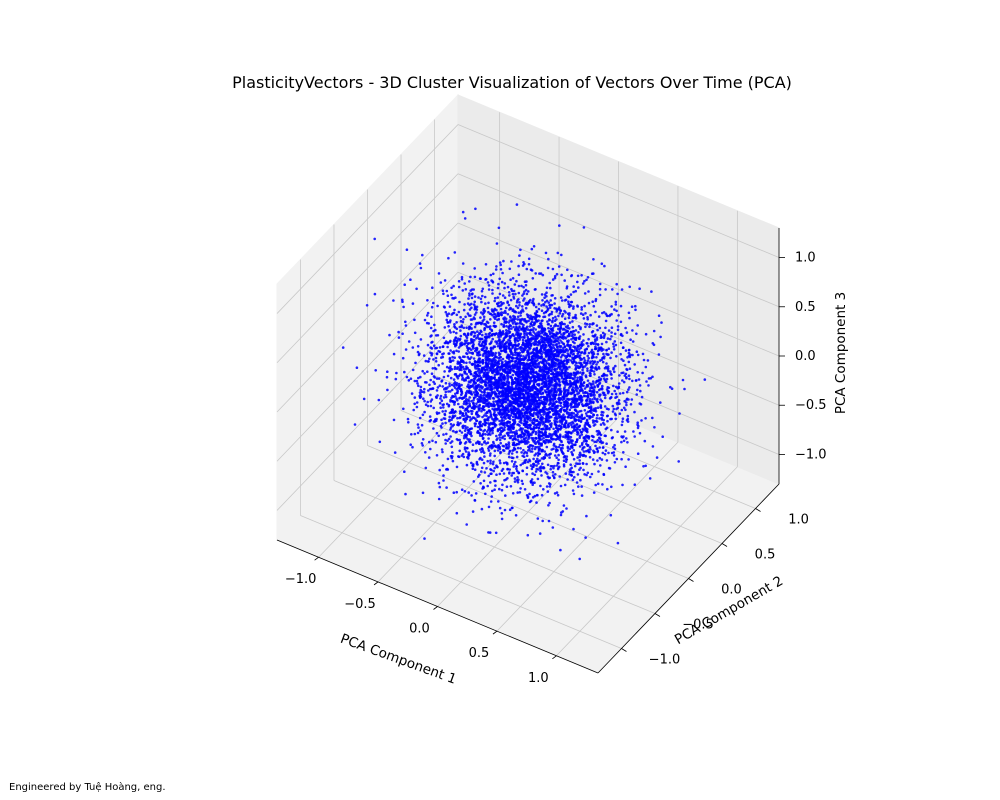  I want to click on z-gridline-back, so click(618, 289).